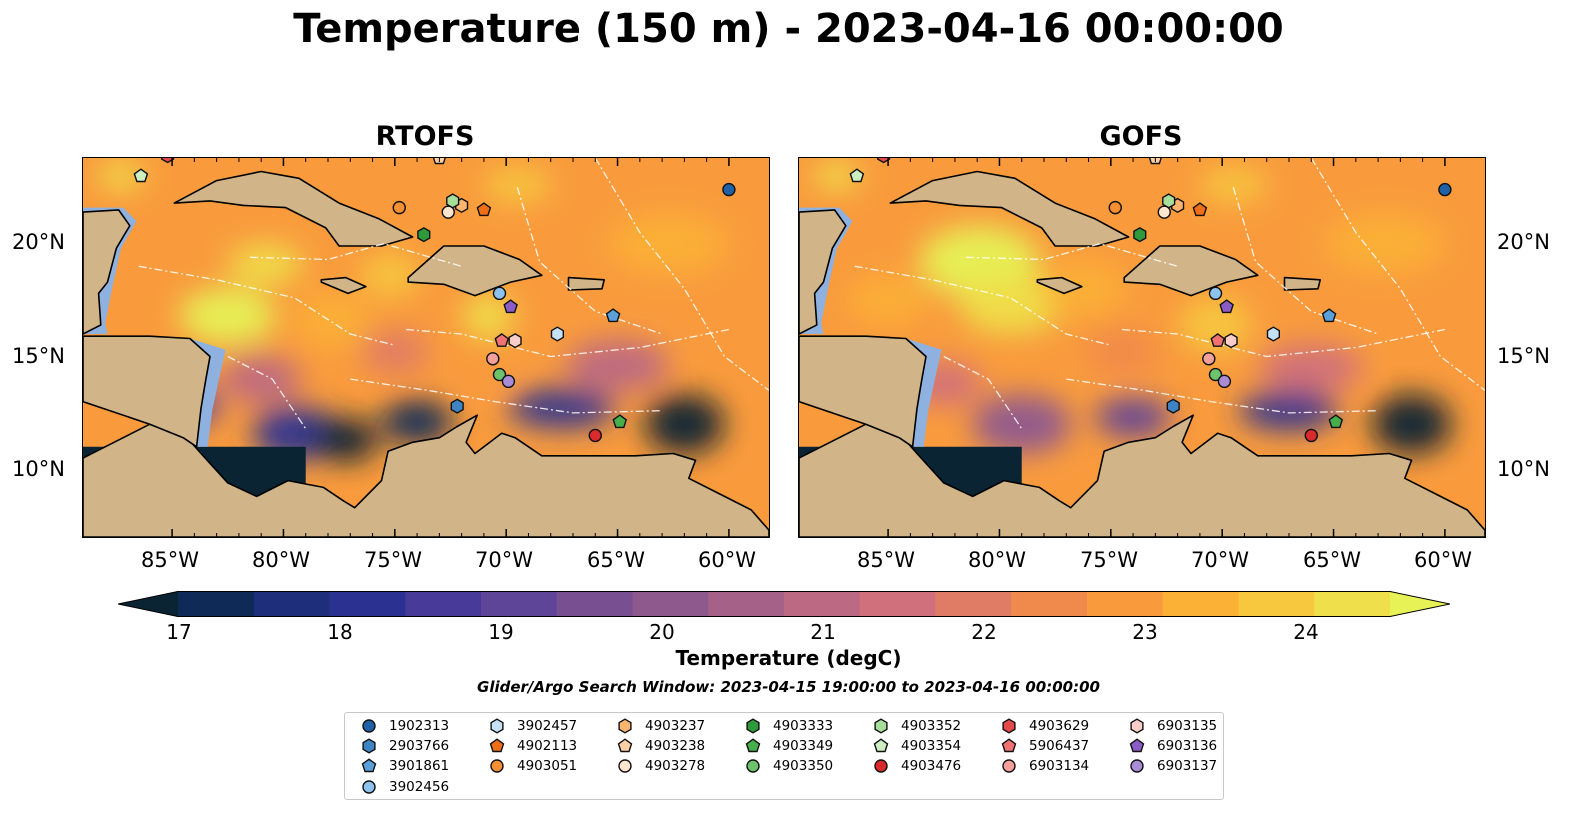 The width and height of the screenshot is (1577, 827). Describe the element at coordinates (533, 766) in the screenshot. I see `legend-entry-4903051: 4903051` at that location.